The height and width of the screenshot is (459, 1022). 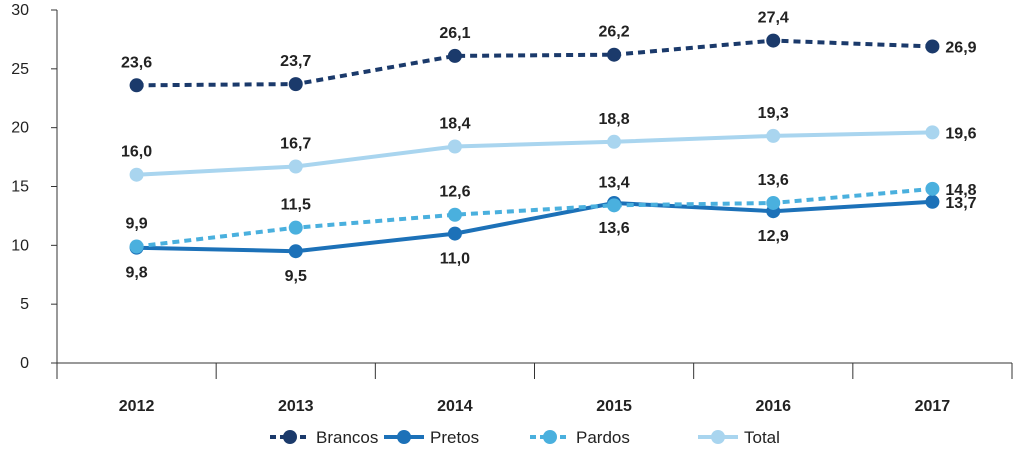 I want to click on data-label: 18,8, so click(x=614, y=119).